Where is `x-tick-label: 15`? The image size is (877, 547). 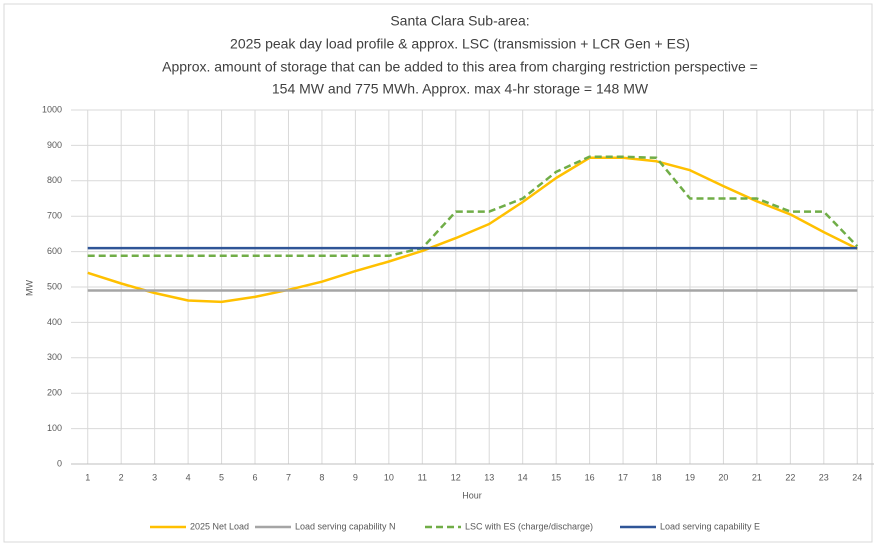
x-tick-label: 15 is located at coordinates (556, 477).